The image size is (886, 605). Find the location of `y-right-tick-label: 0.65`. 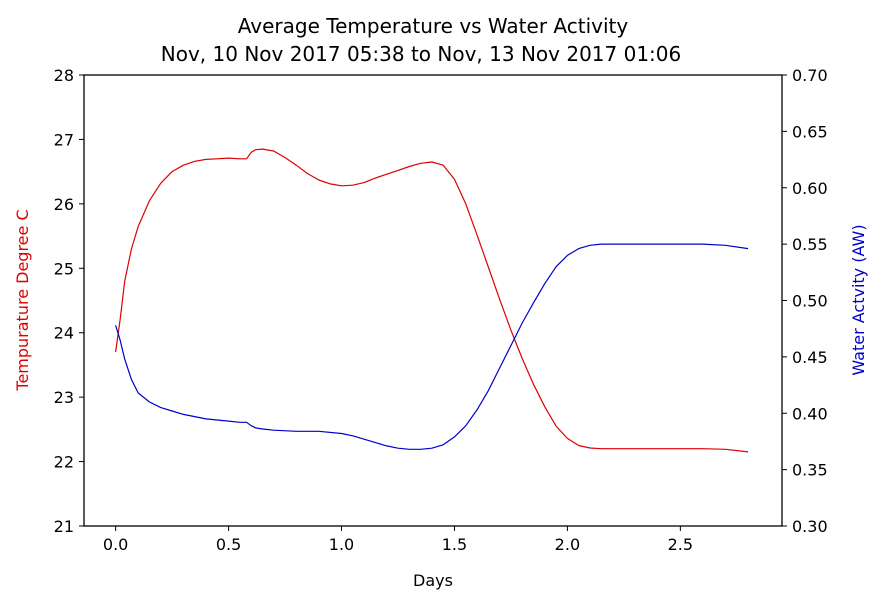

y-right-tick-label: 0.65 is located at coordinates (810, 131).